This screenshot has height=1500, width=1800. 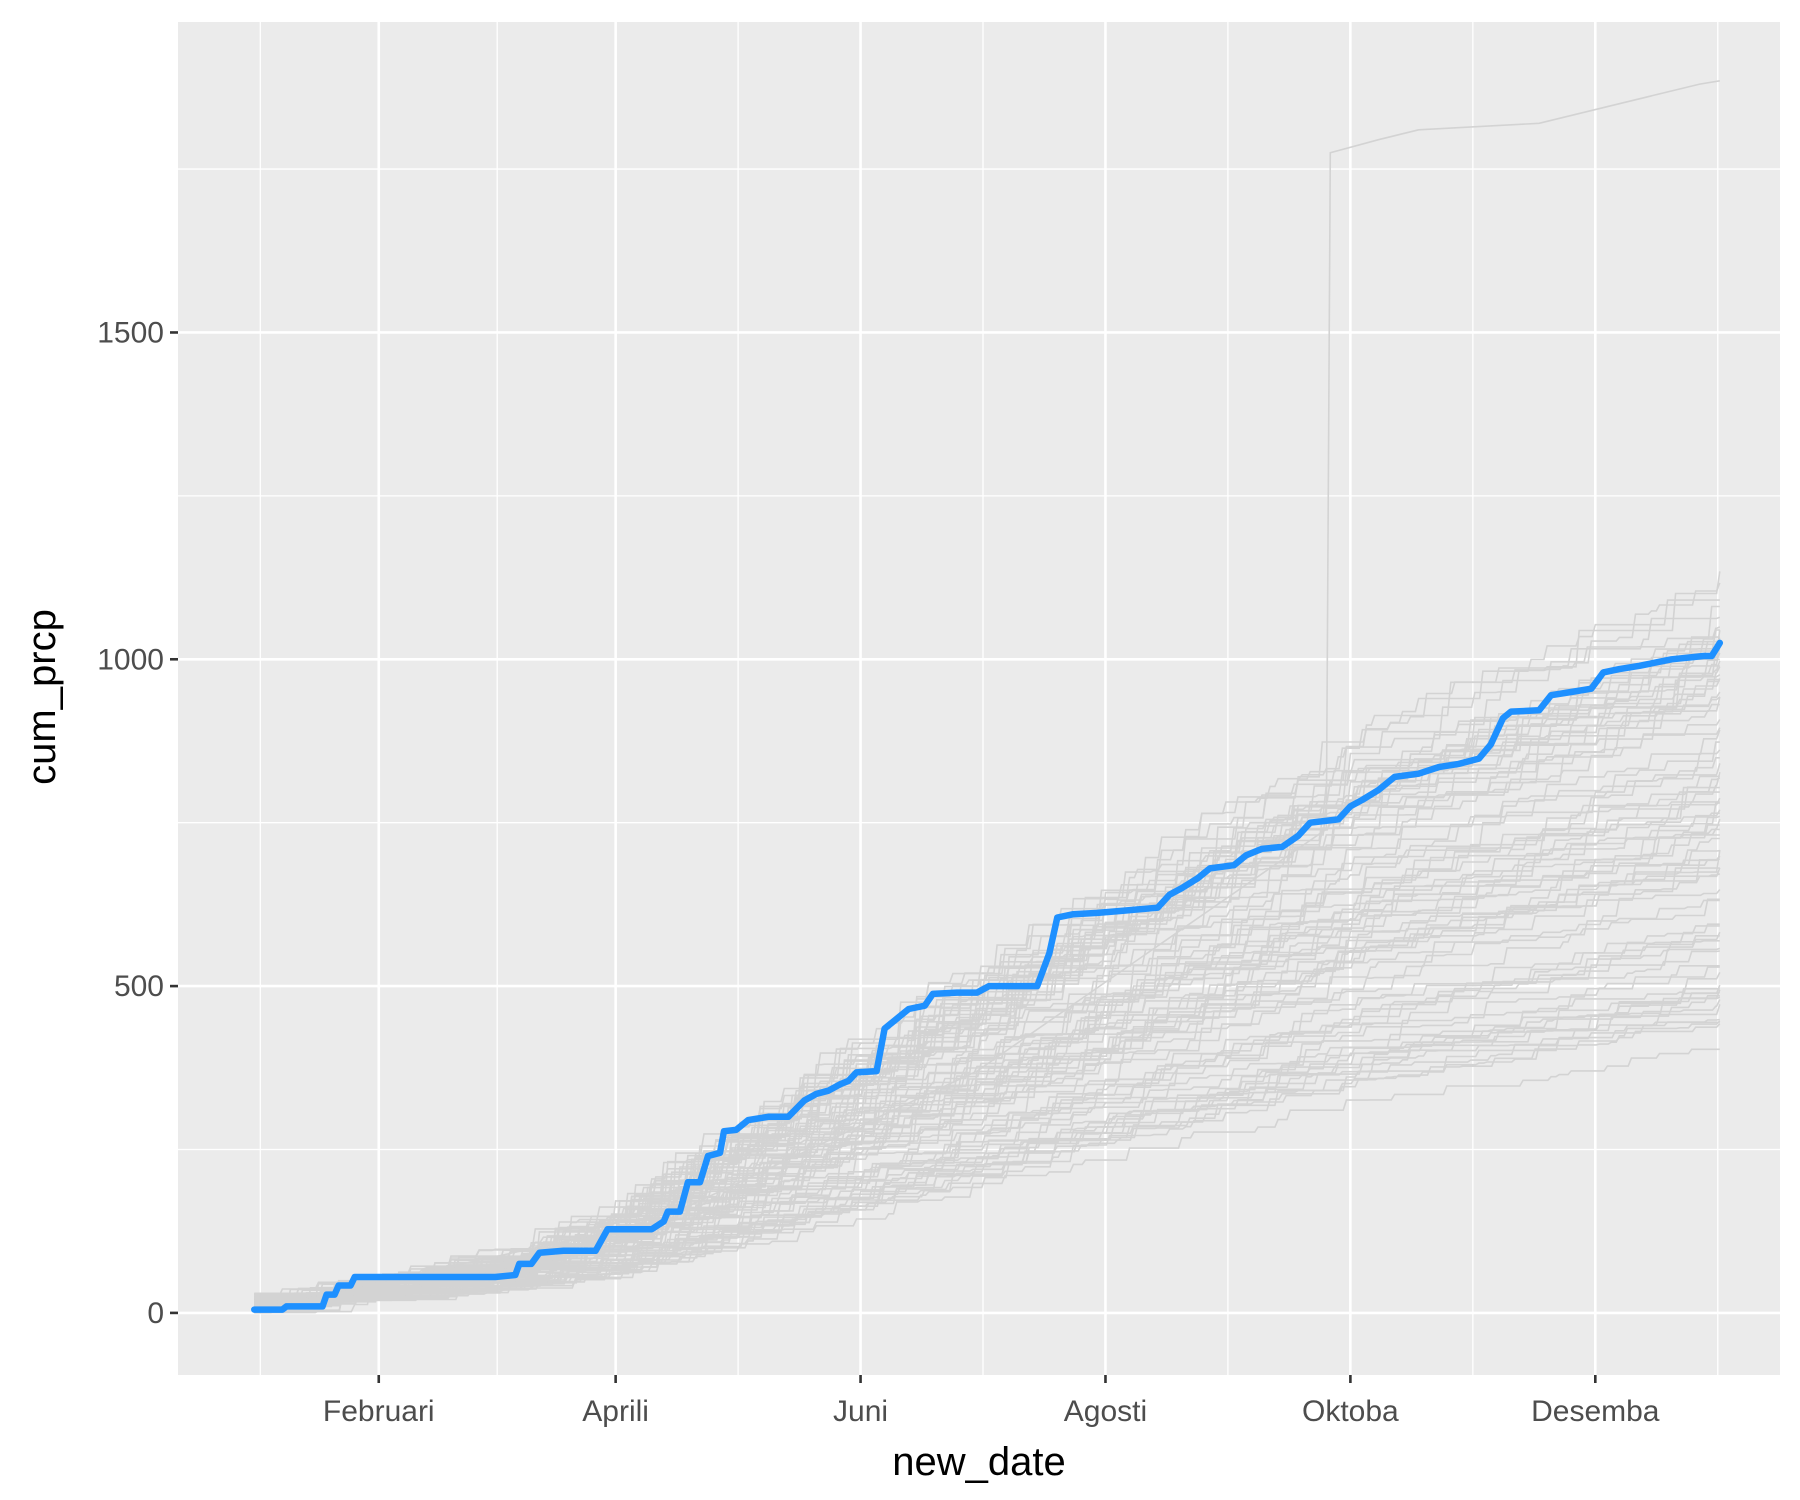 What do you see at coordinates (155, 1313) in the screenshot?
I see `y-tick-label: 0` at bounding box center [155, 1313].